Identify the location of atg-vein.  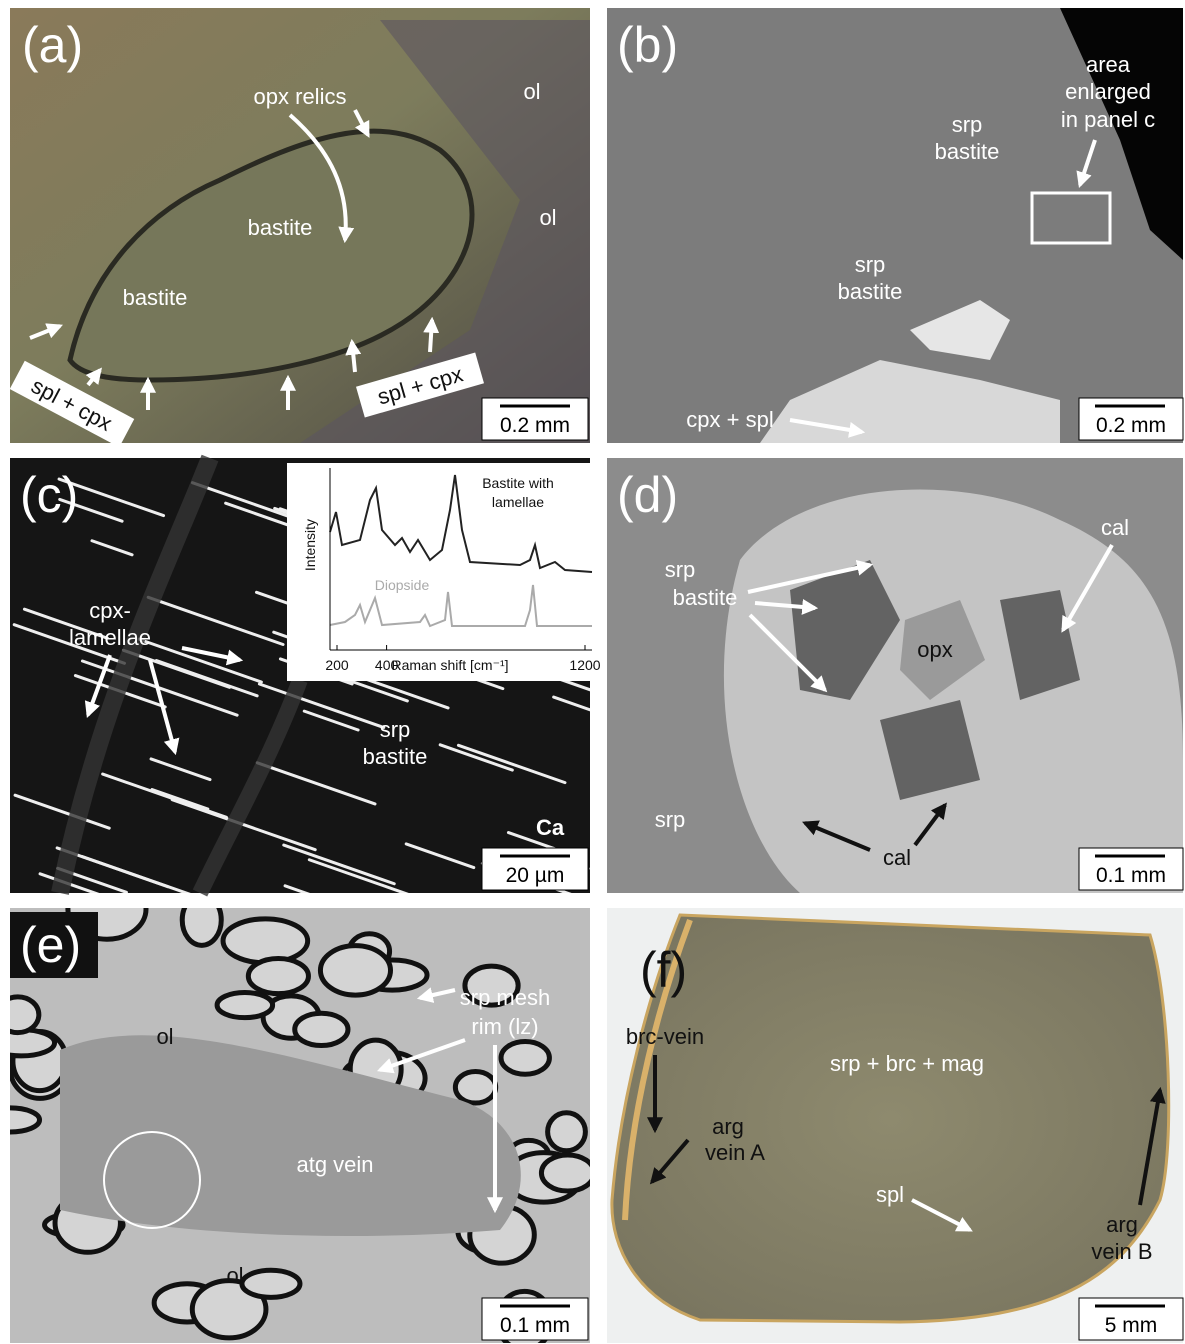
(290, 1135).